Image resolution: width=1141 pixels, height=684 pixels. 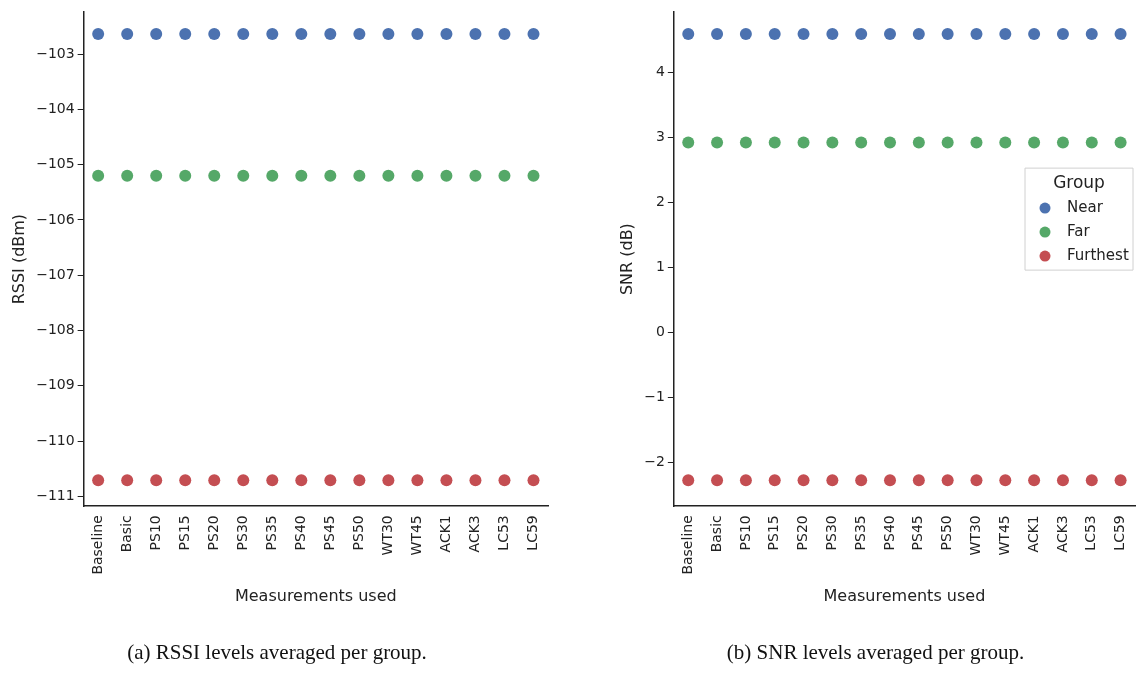 What do you see at coordinates (1098, 255) in the screenshot?
I see `legend-label: Furthest` at bounding box center [1098, 255].